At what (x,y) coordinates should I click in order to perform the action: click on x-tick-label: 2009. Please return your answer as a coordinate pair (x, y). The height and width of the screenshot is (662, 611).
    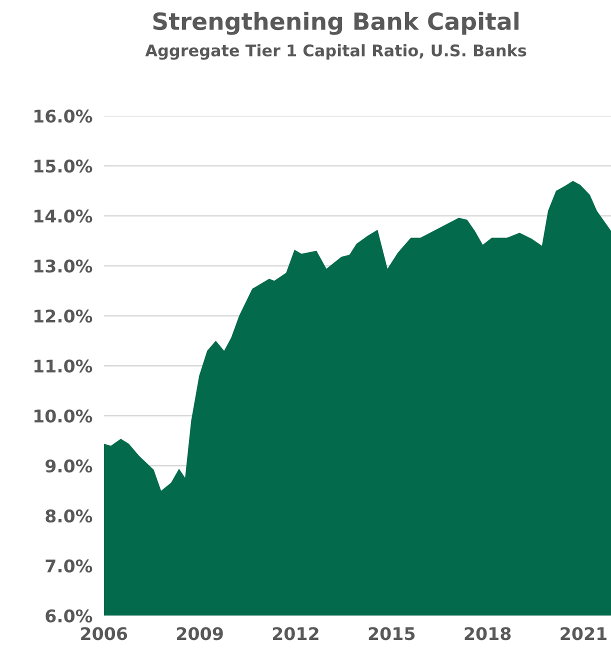
    Looking at the image, I should click on (200, 633).